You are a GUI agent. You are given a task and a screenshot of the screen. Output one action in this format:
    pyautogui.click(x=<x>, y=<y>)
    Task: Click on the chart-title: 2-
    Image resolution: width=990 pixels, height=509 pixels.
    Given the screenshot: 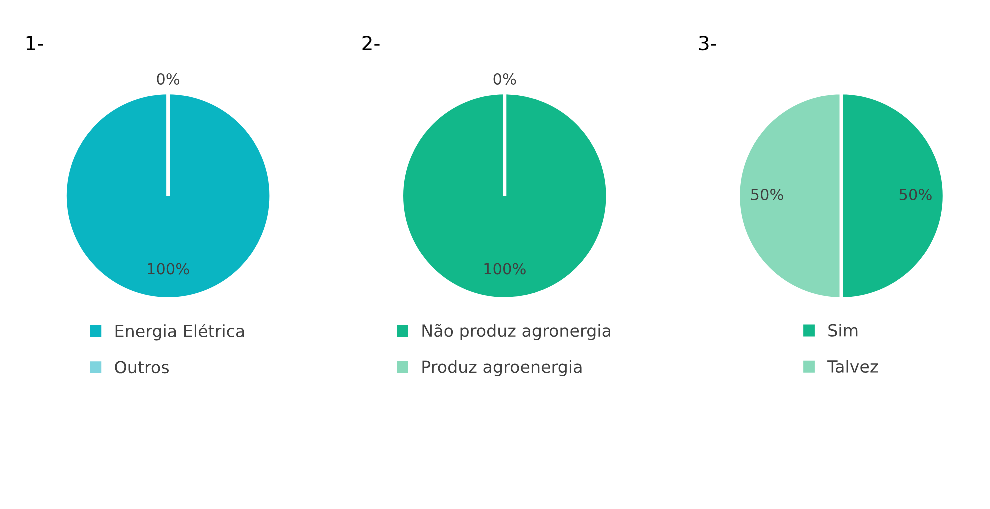 What is the action you would take?
    pyautogui.click(x=371, y=43)
    